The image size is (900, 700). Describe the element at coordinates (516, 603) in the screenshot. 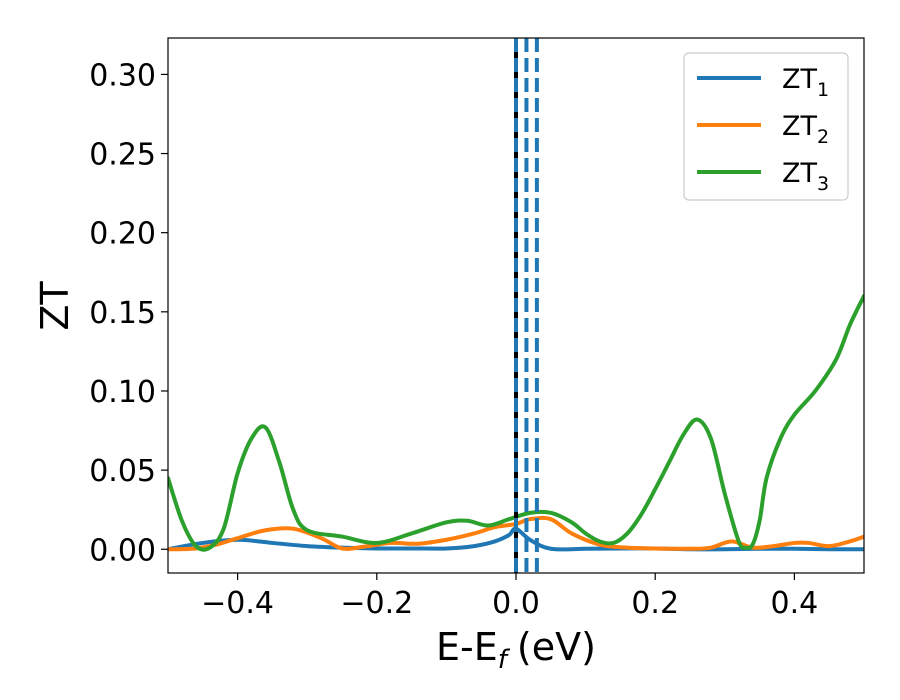

I see `x-tick-label: 0.0` at that location.